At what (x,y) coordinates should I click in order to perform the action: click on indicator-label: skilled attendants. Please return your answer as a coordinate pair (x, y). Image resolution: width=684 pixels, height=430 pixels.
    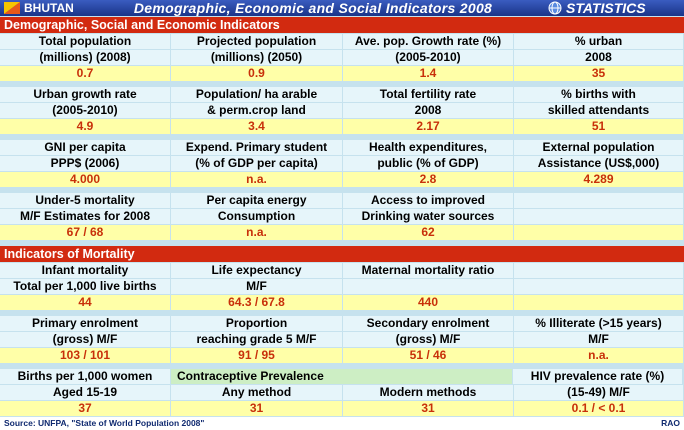
    Looking at the image, I should click on (598, 110).